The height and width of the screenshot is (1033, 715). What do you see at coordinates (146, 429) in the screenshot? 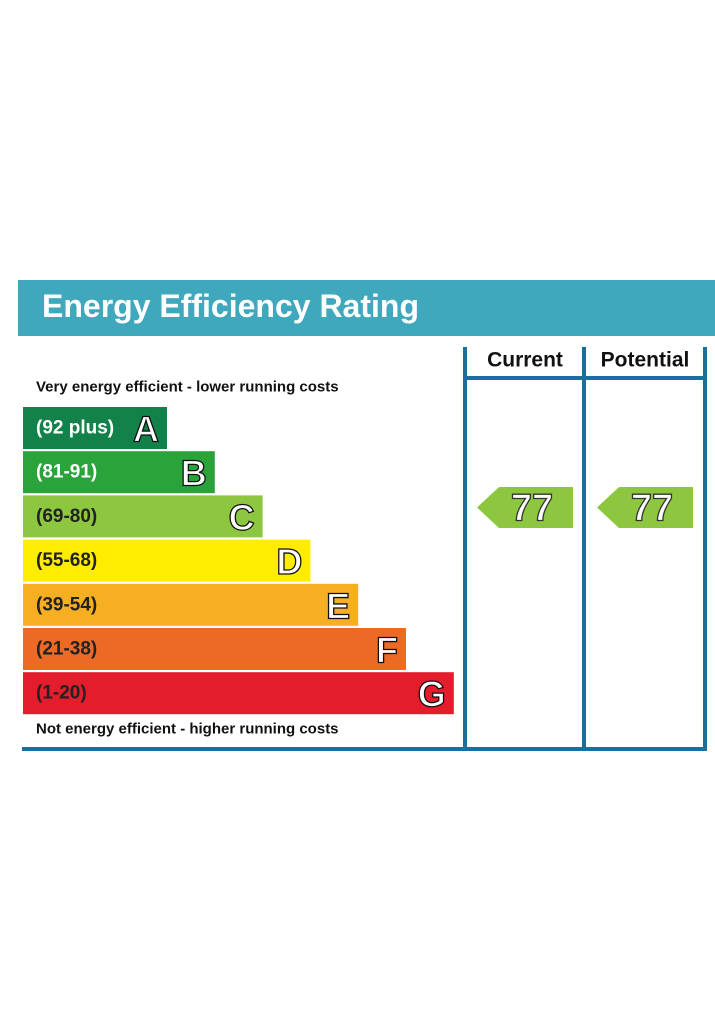
I see `band-letter: A` at bounding box center [146, 429].